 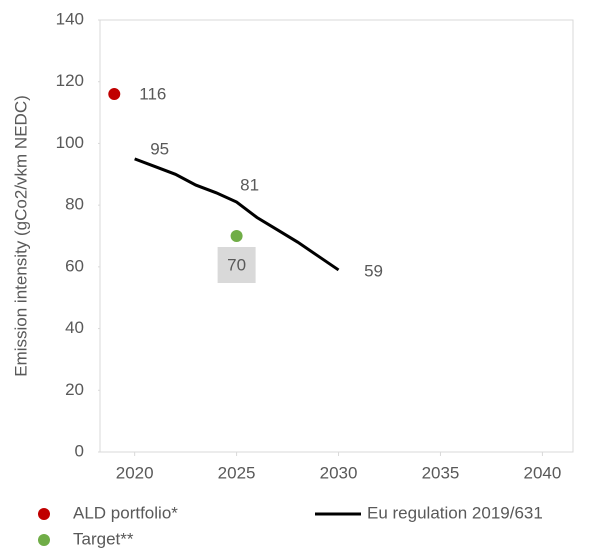 I want to click on data-label: 70, so click(x=236, y=264).